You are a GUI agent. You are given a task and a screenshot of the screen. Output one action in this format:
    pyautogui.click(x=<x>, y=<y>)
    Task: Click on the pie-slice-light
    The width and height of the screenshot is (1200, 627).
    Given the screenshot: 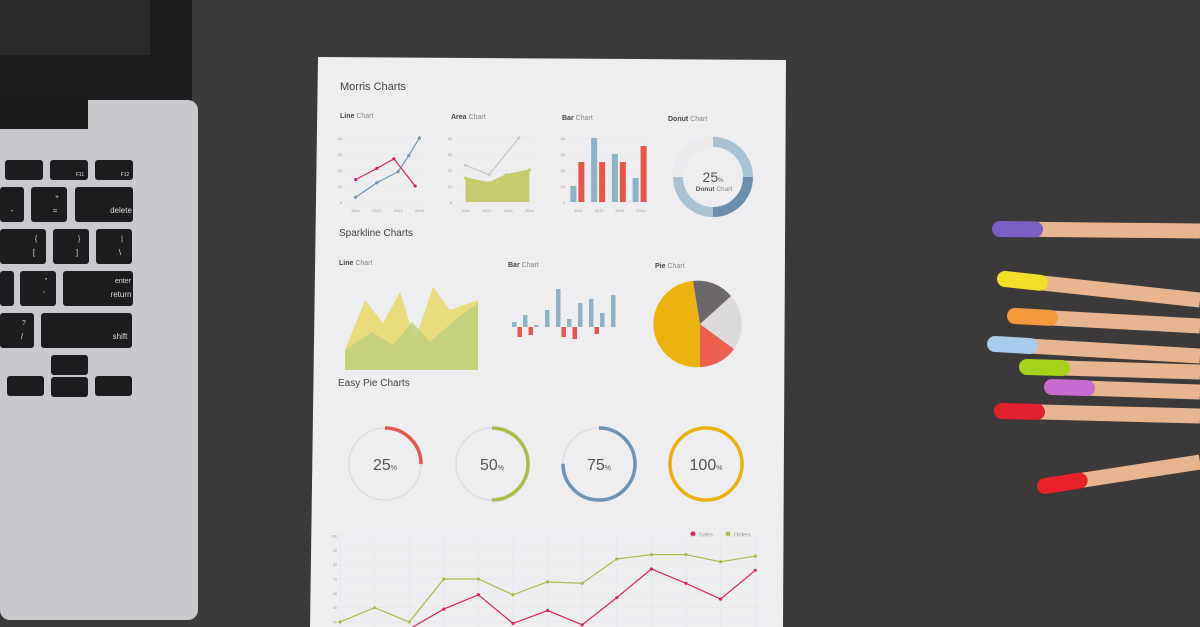 What is the action you would take?
    pyautogui.click(x=721, y=322)
    